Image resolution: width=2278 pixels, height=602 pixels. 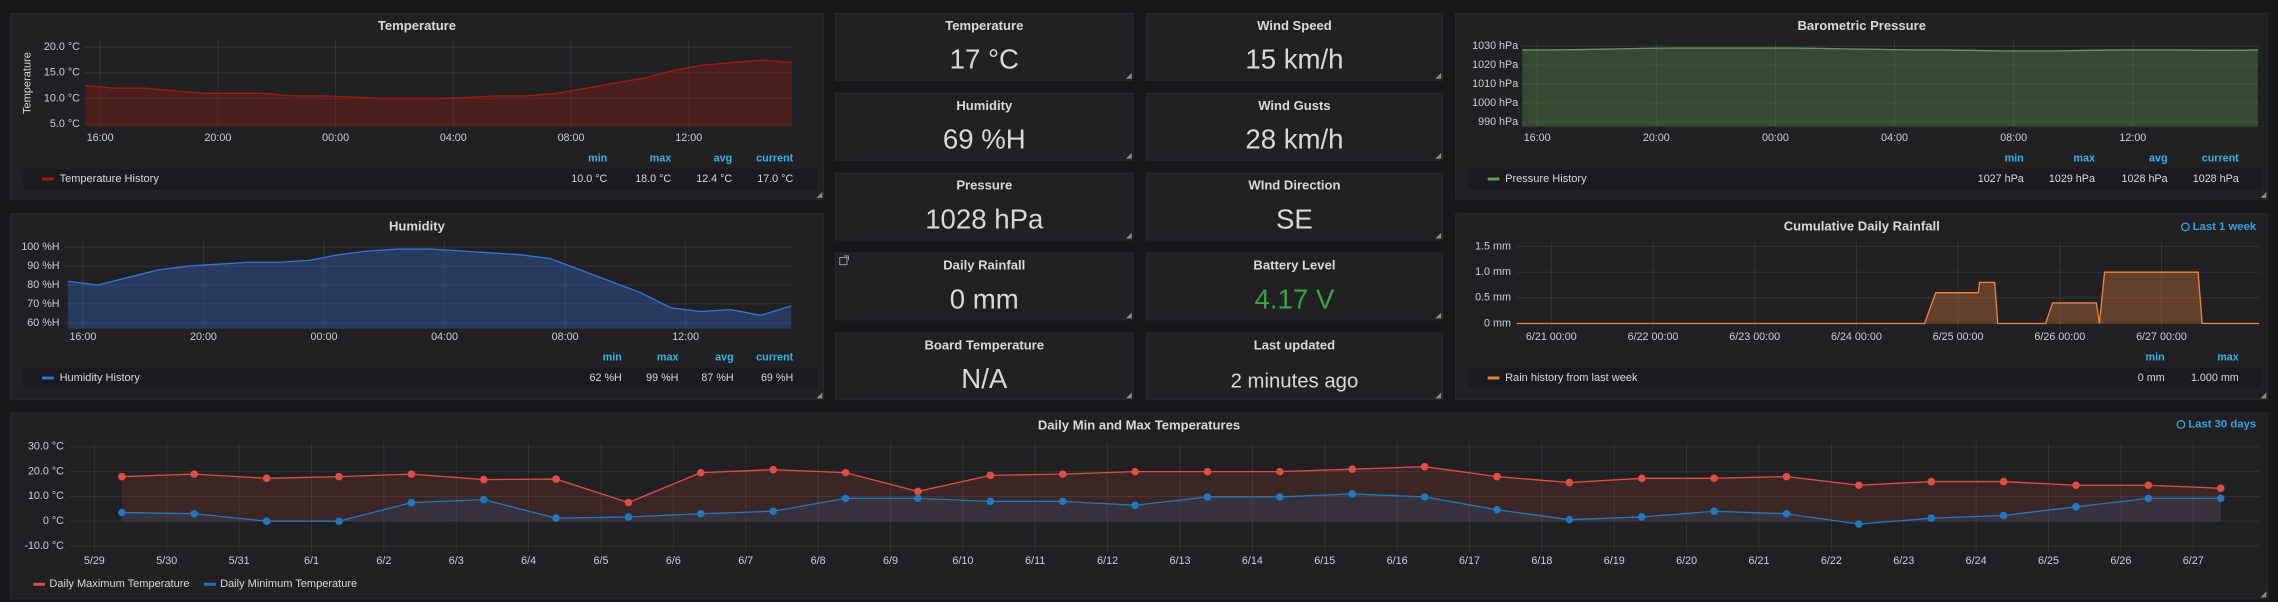 What do you see at coordinates (2161, 337) in the screenshot?
I see `x-tick-label: 6/27 00:00` at bounding box center [2161, 337].